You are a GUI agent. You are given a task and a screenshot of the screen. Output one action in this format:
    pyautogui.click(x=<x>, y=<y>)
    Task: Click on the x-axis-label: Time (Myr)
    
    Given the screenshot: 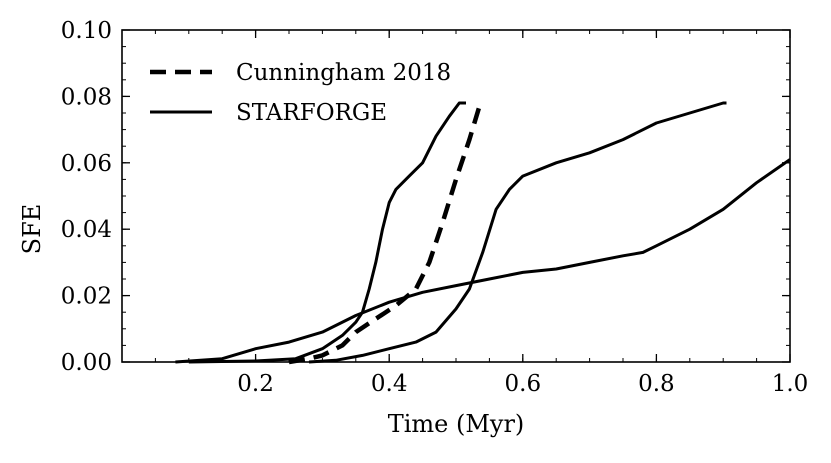 What is the action you would take?
    pyautogui.click(x=456, y=424)
    